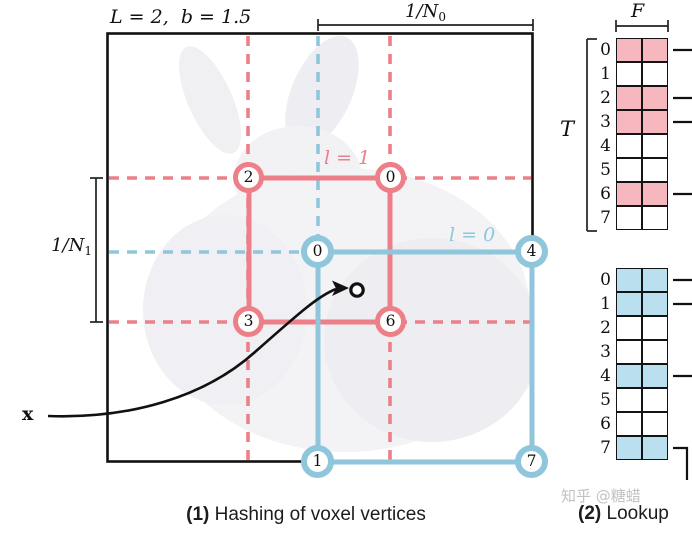 The image size is (692, 538). What do you see at coordinates (248, 177) in the screenshot?
I see `vertex-red-2: 2` at bounding box center [248, 177].